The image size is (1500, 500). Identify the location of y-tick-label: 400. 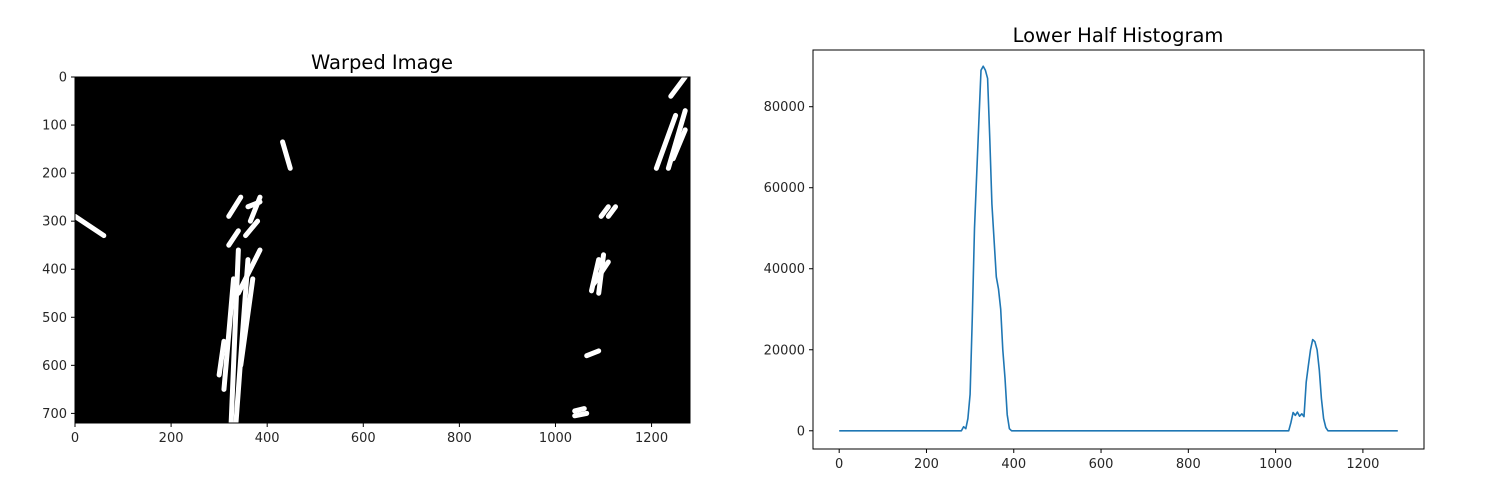
(54, 270).